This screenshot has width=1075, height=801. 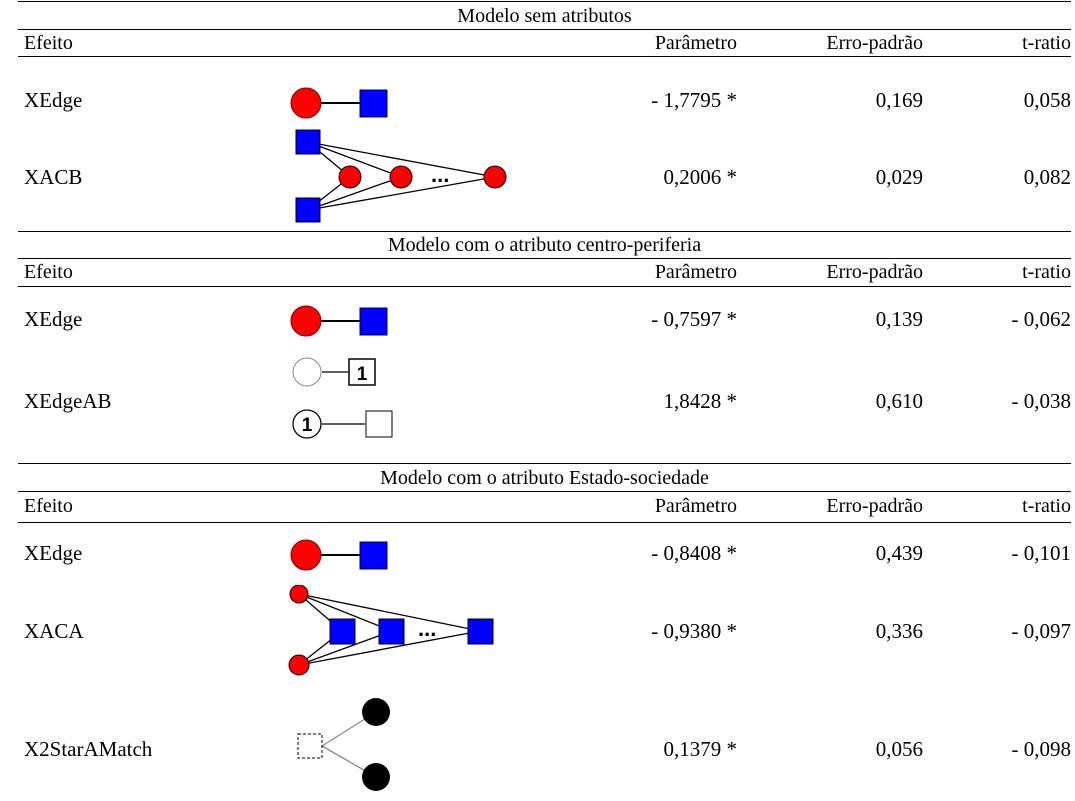 I want to click on empty-circle-node, so click(x=307, y=372).